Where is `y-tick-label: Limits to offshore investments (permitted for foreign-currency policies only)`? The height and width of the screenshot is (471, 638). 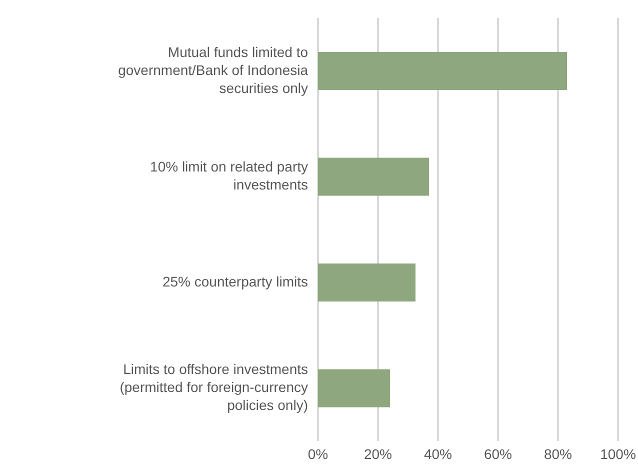
y-tick-label: Limits to offshore investments (permitted for foreign-currency policies only) is located at coordinates (214, 386).